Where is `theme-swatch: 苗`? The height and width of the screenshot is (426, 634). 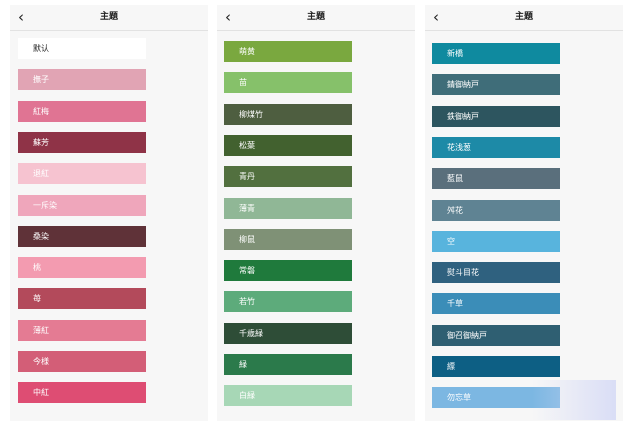
theme-swatch: 苗 is located at coordinates (288, 83).